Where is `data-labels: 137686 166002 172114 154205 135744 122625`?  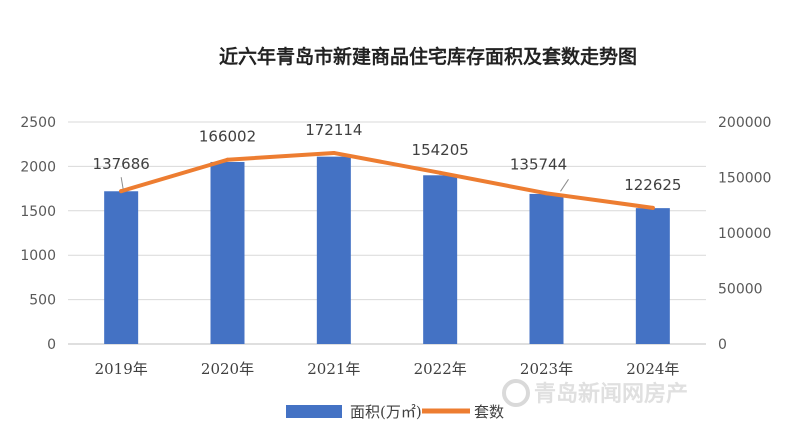
data-labels: 137686 166002 172114 154205 135744 122625 is located at coordinates (387, 157).